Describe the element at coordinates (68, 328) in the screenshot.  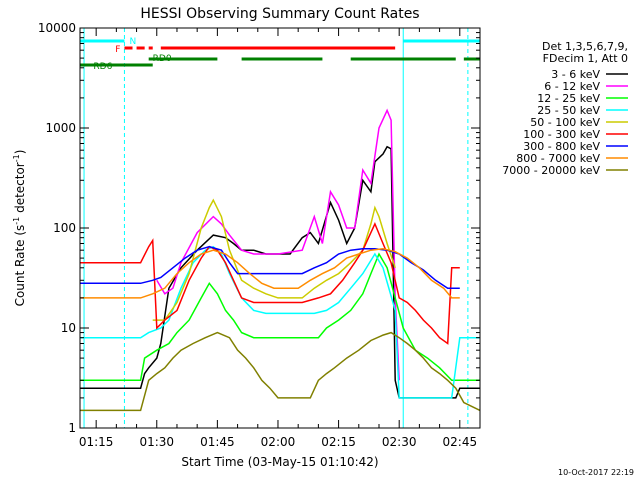
I see `y-tick-label: 10` at that location.